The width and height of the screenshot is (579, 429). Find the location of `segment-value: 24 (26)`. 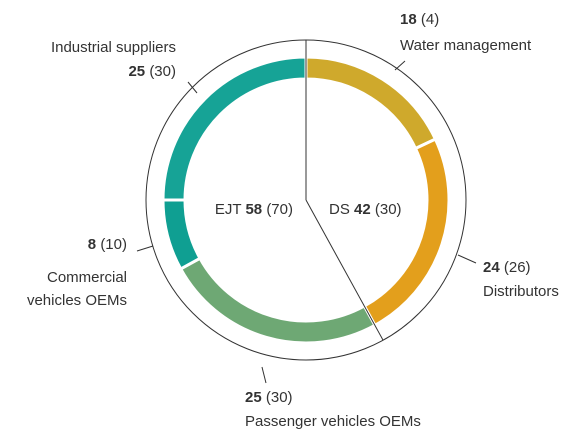

segment-value: 24 (26) is located at coordinates (507, 267).